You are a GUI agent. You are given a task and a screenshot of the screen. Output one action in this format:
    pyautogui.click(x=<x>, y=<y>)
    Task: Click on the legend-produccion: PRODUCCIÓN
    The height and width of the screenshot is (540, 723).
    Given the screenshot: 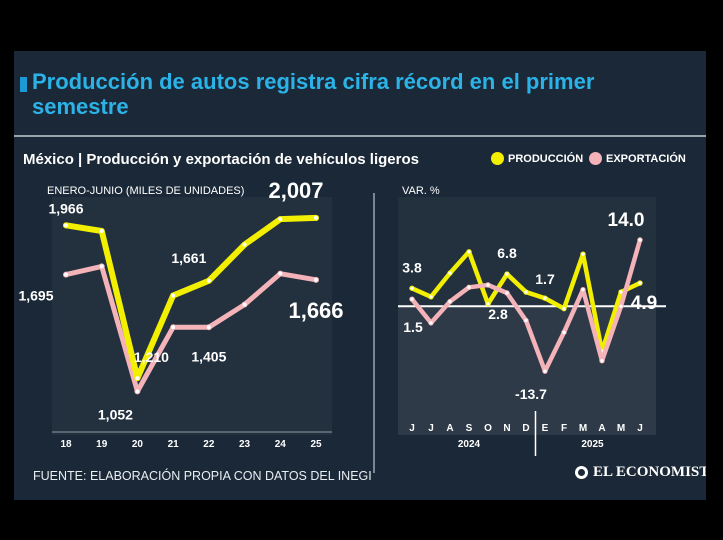 What is the action you would take?
    pyautogui.click(x=537, y=158)
    